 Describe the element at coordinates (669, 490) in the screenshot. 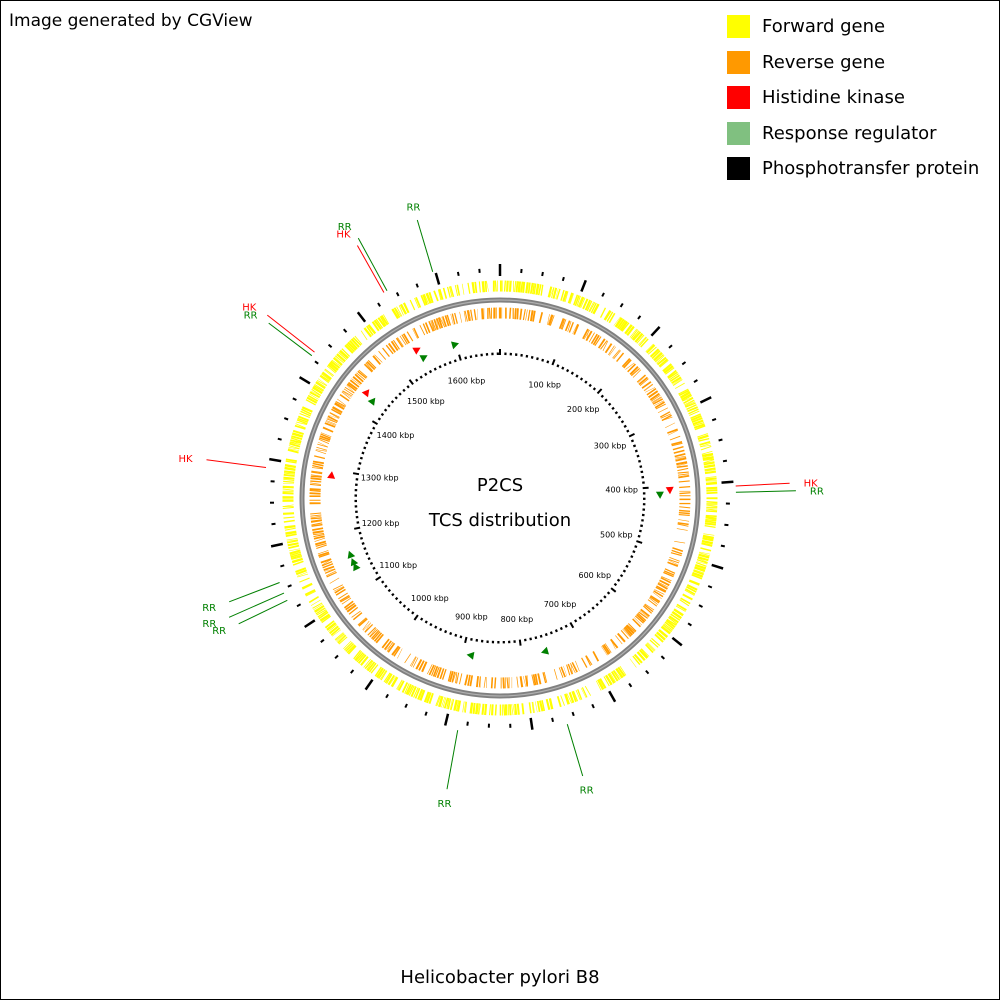

I see `hk-marker` at that location.